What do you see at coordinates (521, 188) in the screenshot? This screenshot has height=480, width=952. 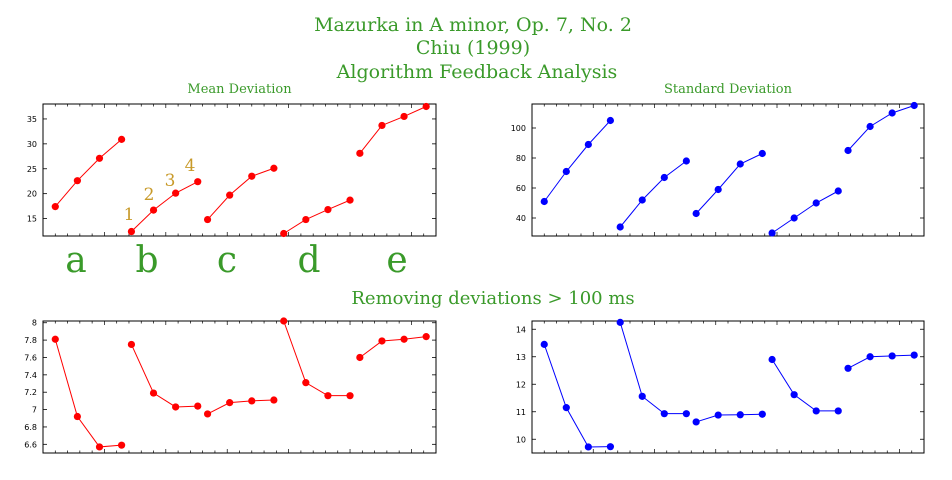 I see `y-tick-label: 60` at bounding box center [521, 188].